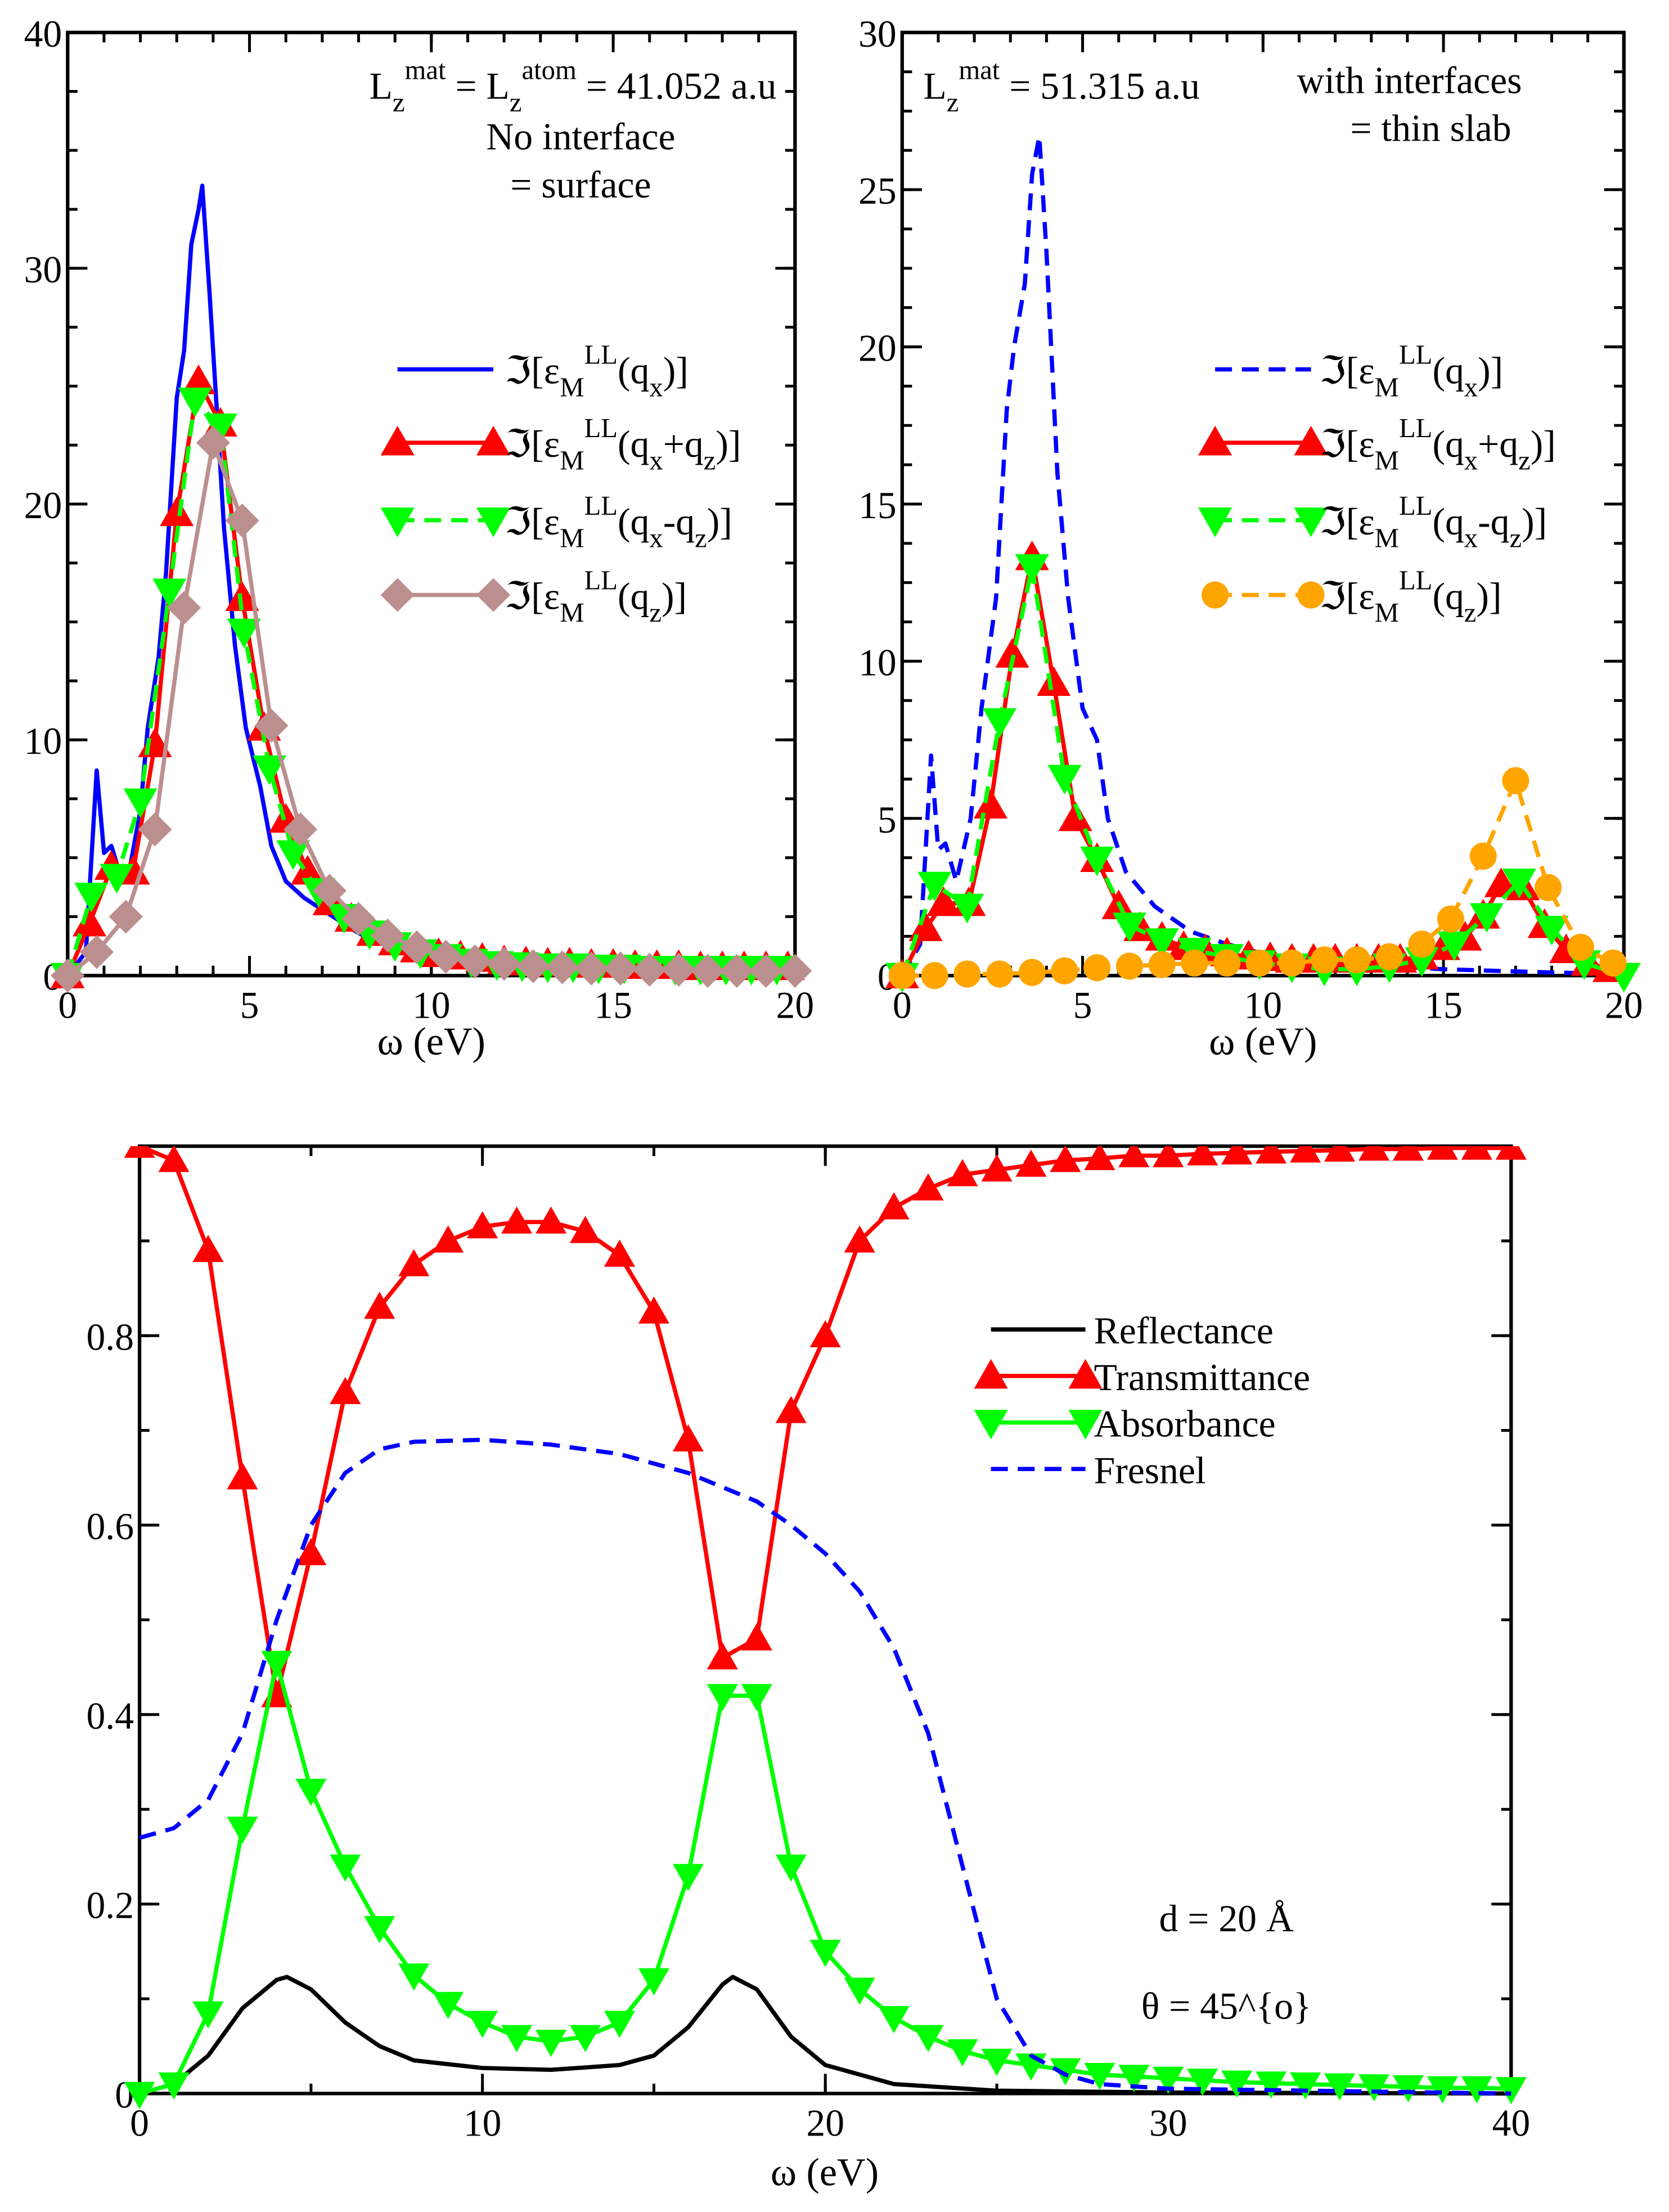 The width and height of the screenshot is (1669, 2212). Describe the element at coordinates (43, 741) in the screenshot. I see `y-tick-label: 10` at that location.